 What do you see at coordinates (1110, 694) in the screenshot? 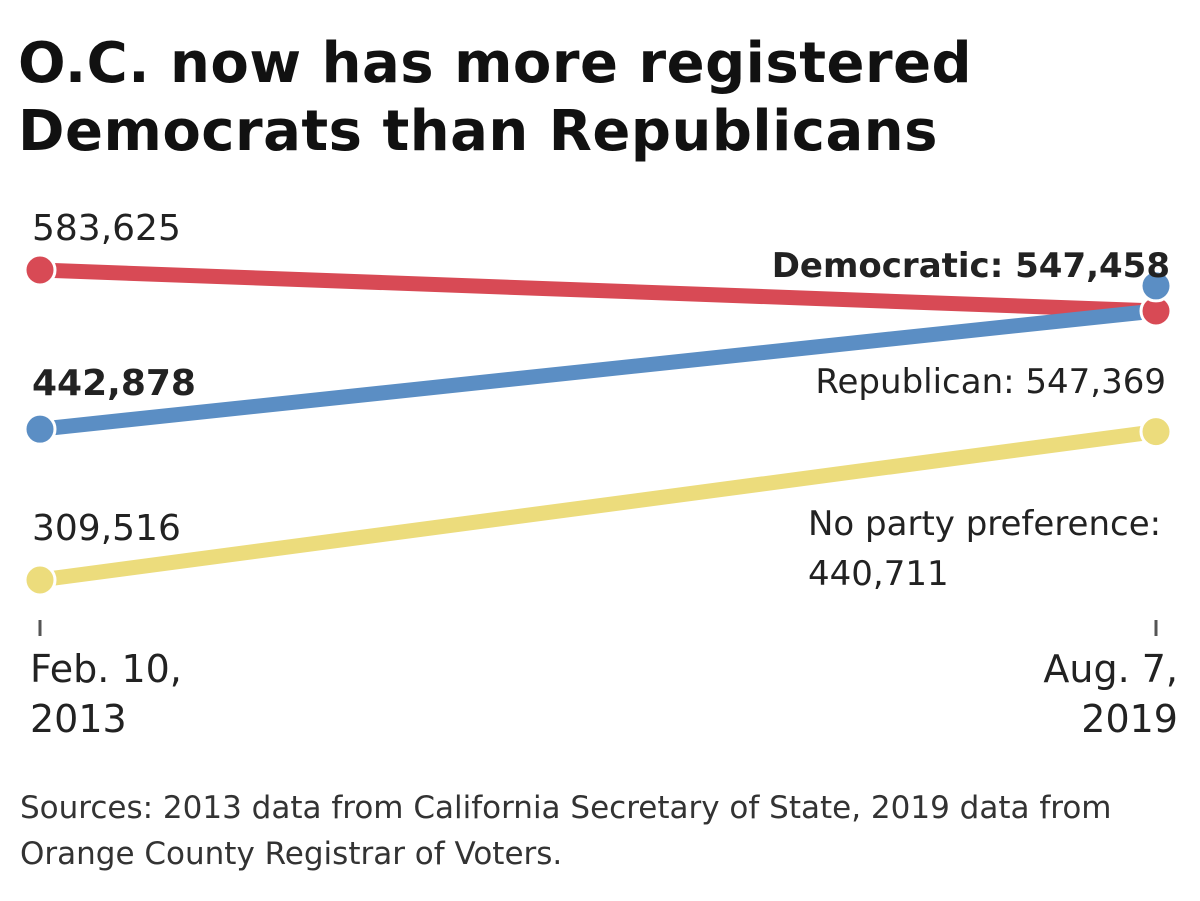
I see `x-axis-tick-label-2: Aug. 7, 2019` at bounding box center [1110, 694].